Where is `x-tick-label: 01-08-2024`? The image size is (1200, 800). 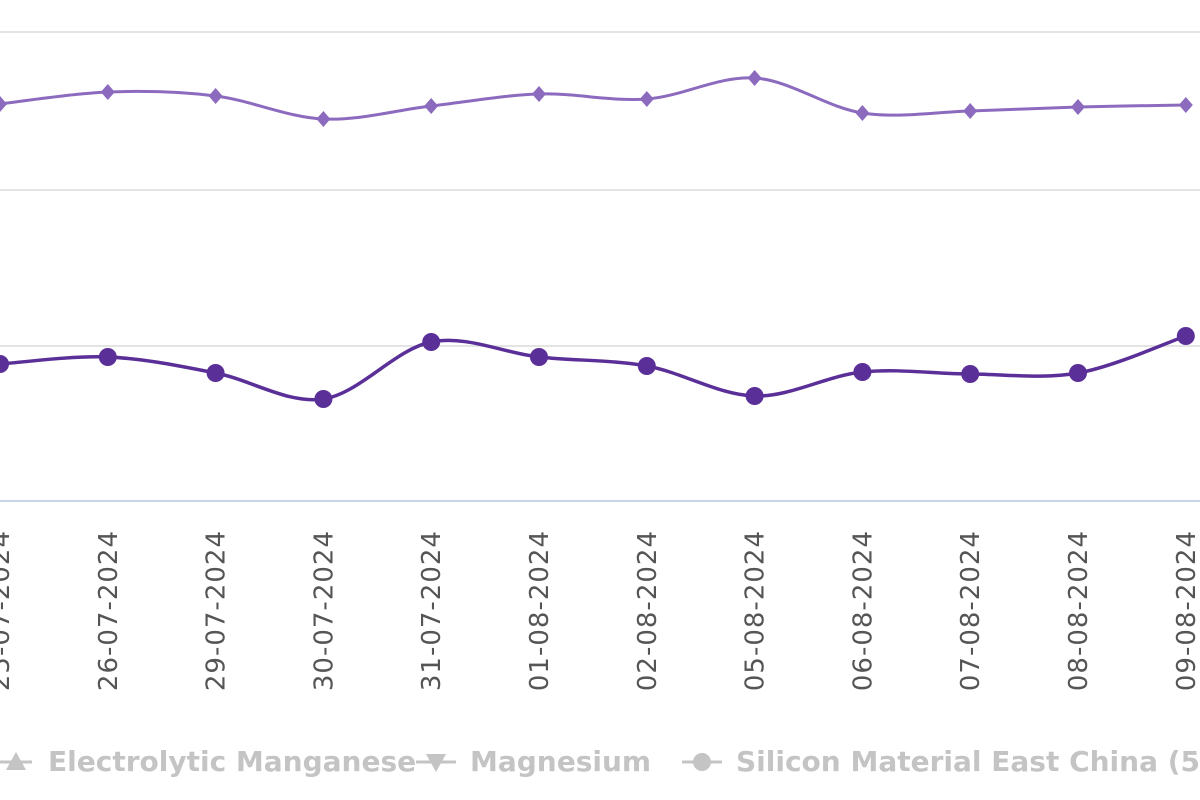 x-tick-label: 01-08-2024 is located at coordinates (540, 610).